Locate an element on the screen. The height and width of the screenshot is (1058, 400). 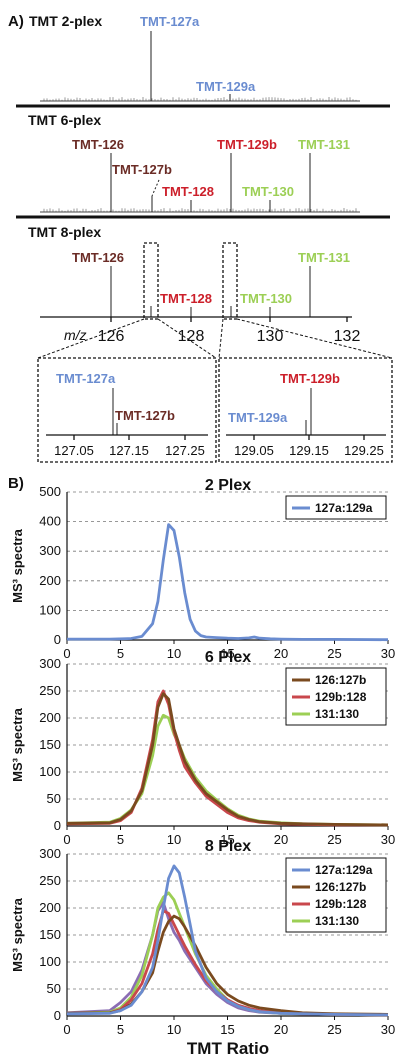
spectrum-2plex-title: TMT 2-plex is located at coordinates (65, 21).